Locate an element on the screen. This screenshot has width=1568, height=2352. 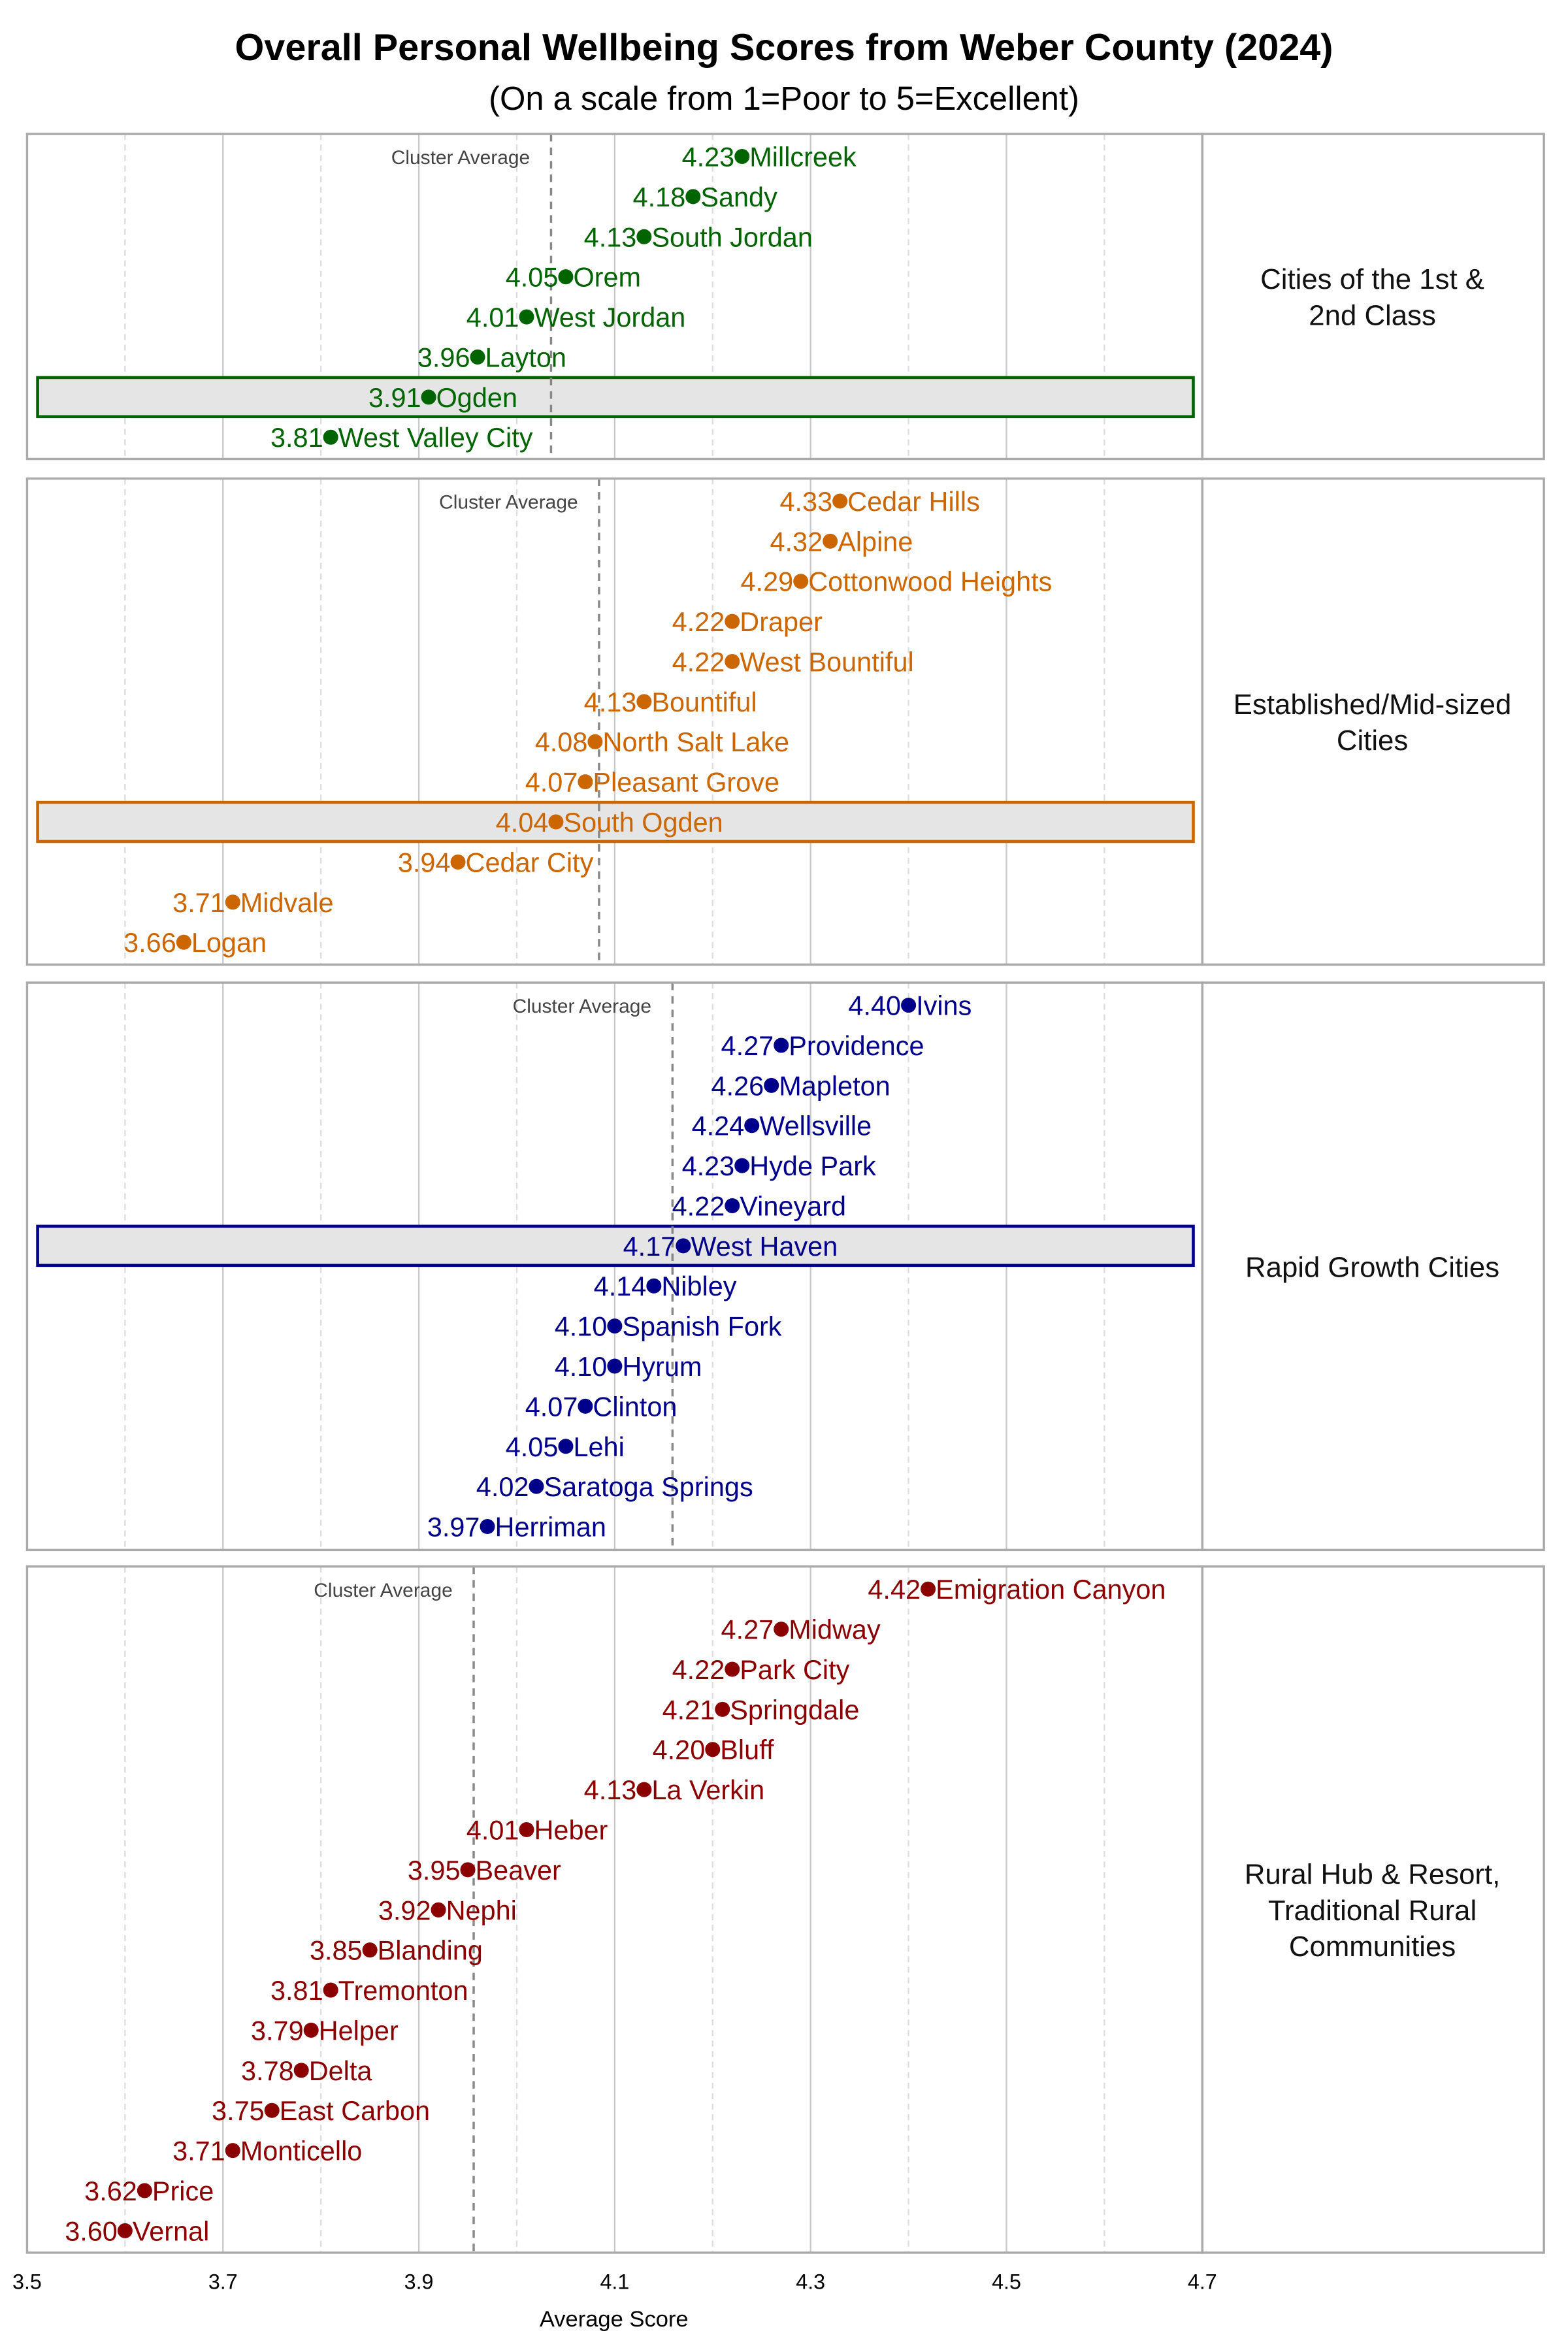
x-tick-label: 4.3 is located at coordinates (810, 2281).